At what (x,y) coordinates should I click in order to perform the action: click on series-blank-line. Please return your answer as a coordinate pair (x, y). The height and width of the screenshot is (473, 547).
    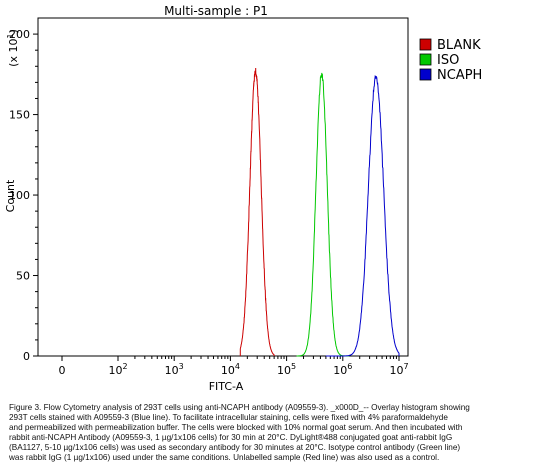
    Looking at the image, I should click on (257, 212).